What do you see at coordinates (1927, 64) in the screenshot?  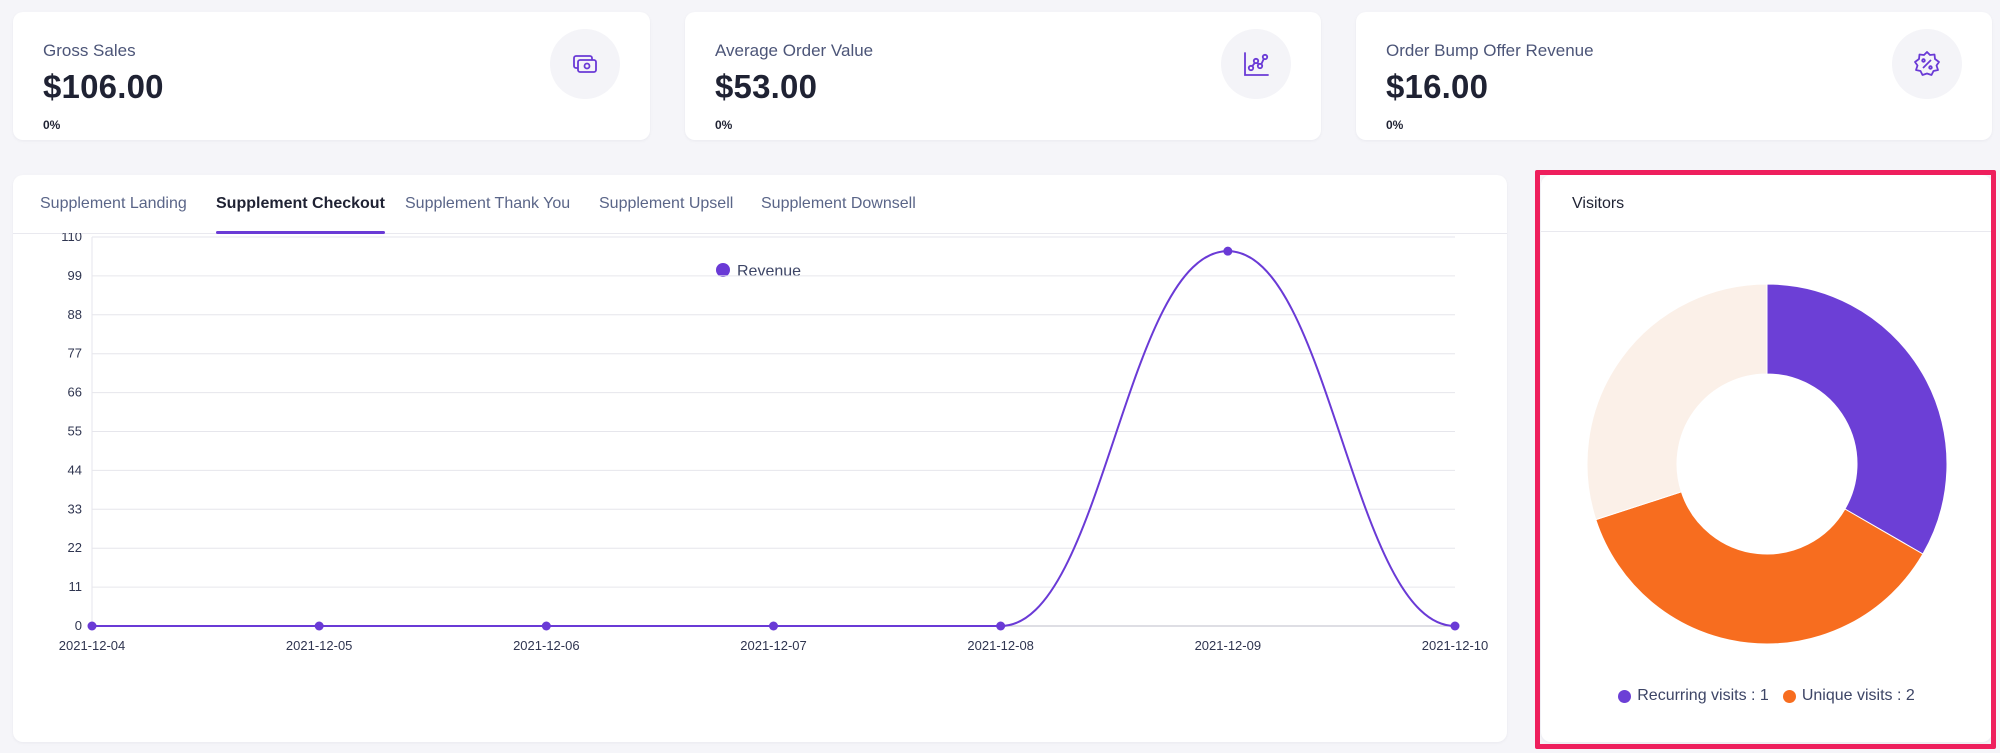 I see `discount-badge-icon` at bounding box center [1927, 64].